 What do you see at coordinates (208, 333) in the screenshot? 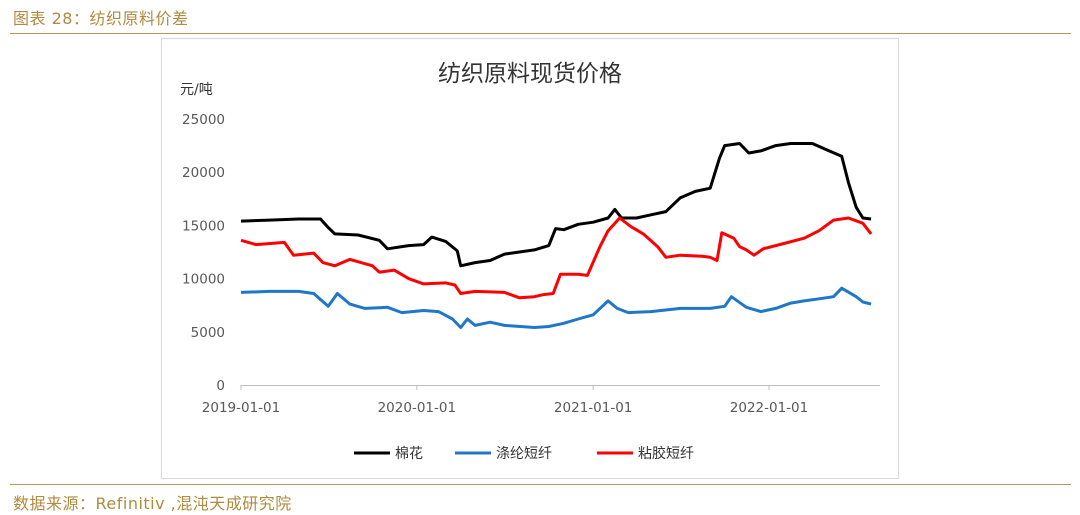
I see `y-tick-label: 5000` at bounding box center [208, 333].